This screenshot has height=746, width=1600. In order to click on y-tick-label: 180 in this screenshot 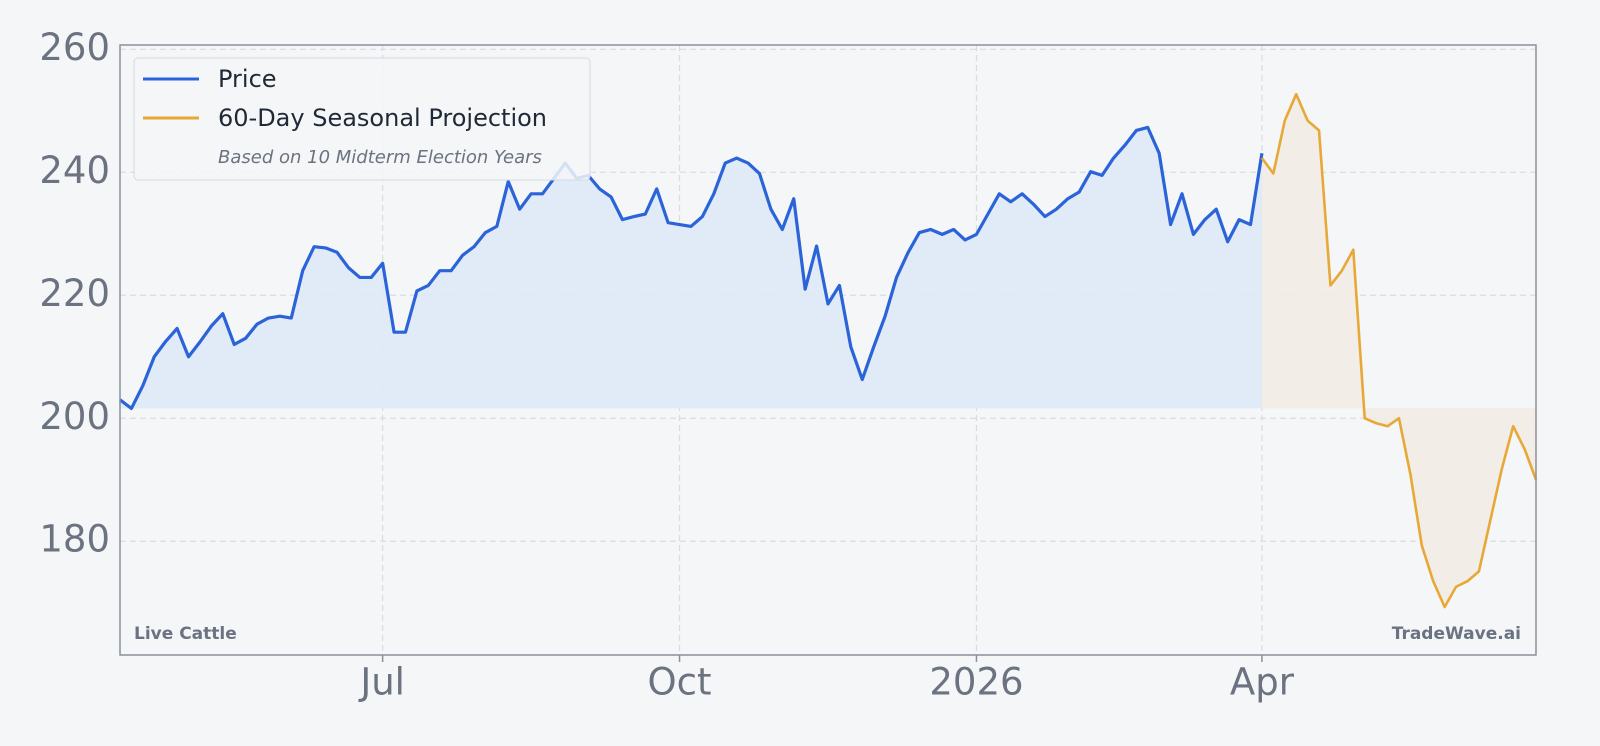, I will do `click(74, 539)`.